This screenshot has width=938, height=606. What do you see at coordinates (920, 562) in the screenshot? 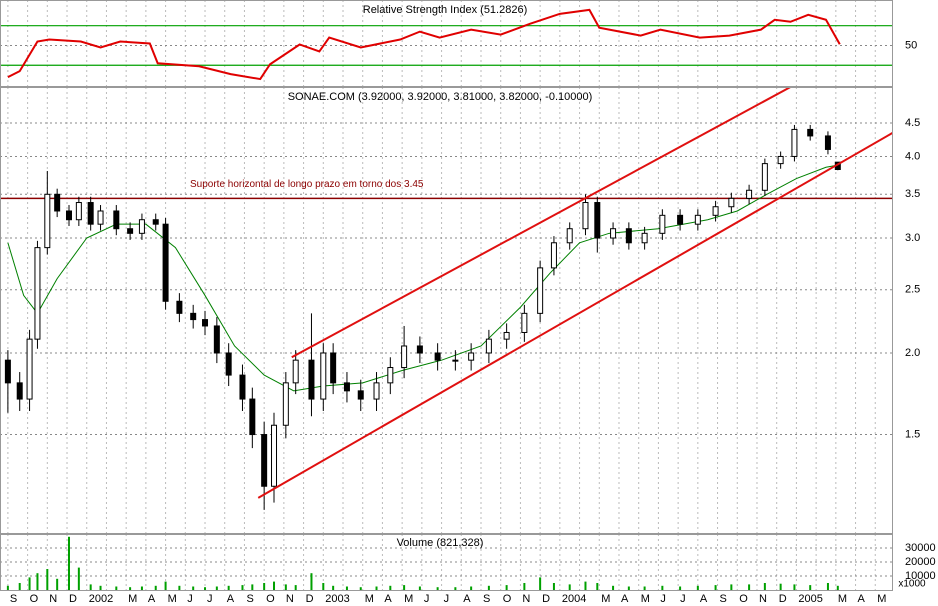
I see `y-tick-label: 20000` at bounding box center [920, 562].